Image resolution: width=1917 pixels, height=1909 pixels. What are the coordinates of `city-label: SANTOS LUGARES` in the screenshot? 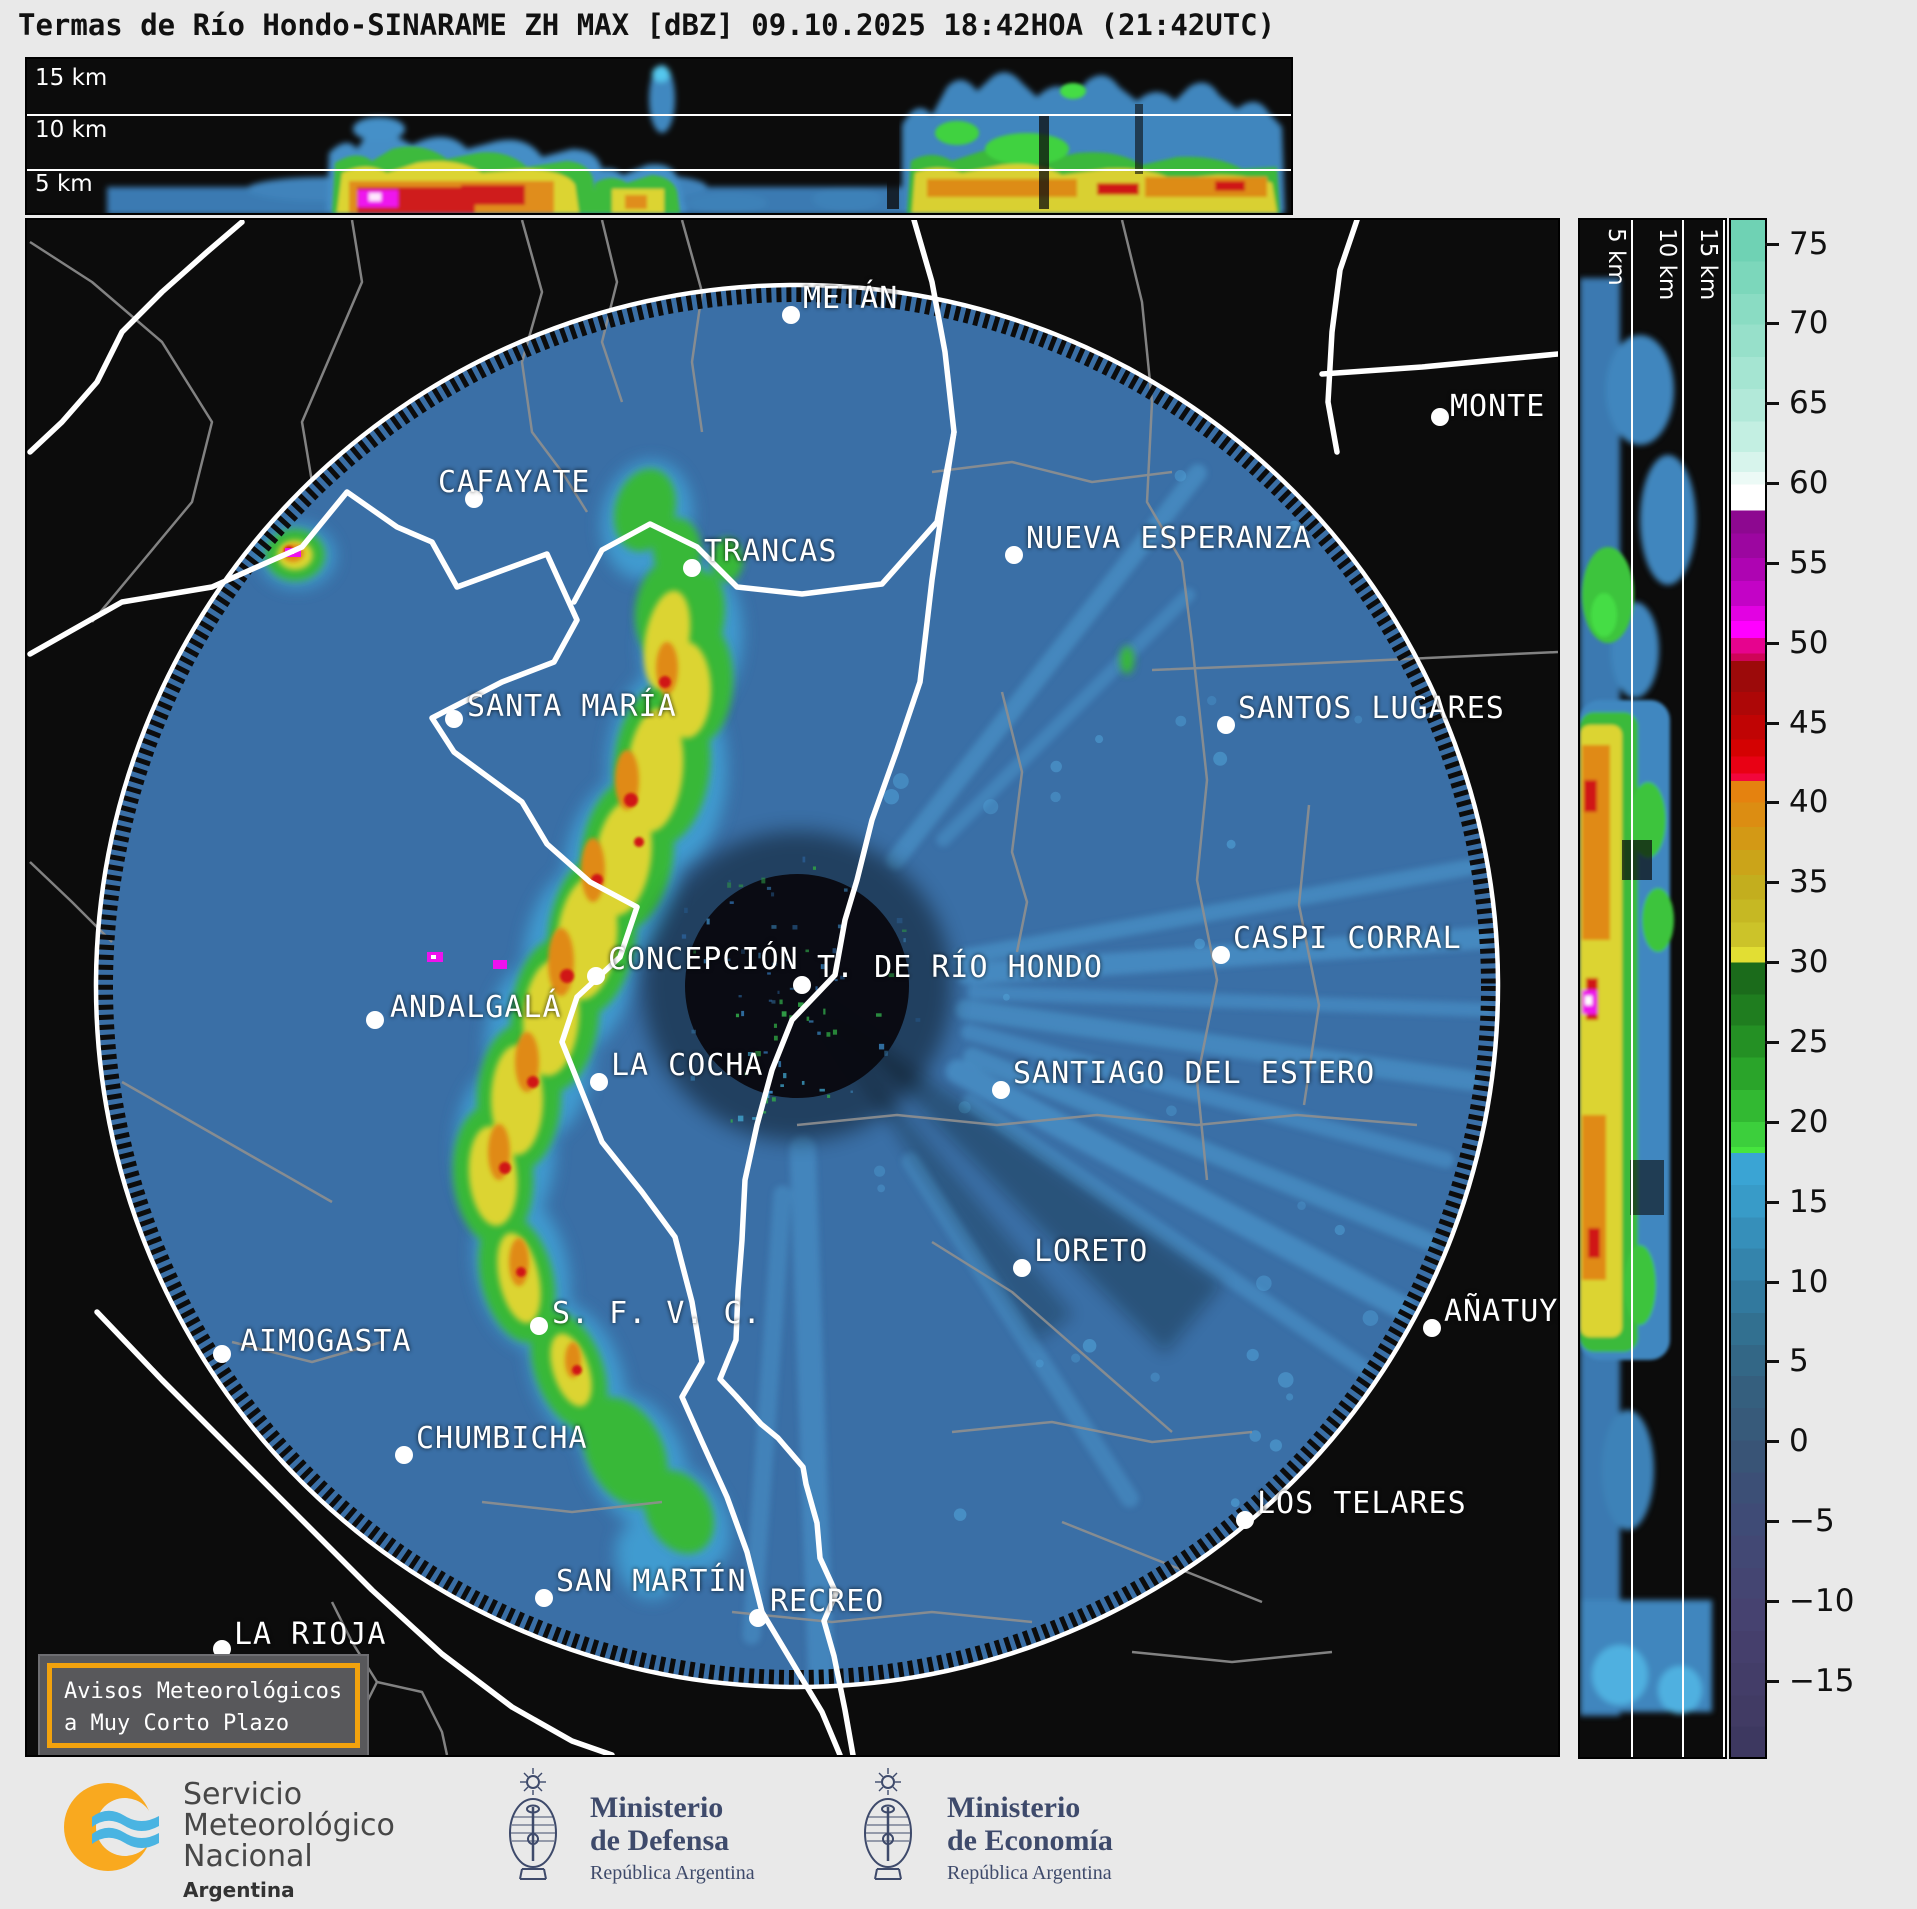 It's located at (1371, 708).